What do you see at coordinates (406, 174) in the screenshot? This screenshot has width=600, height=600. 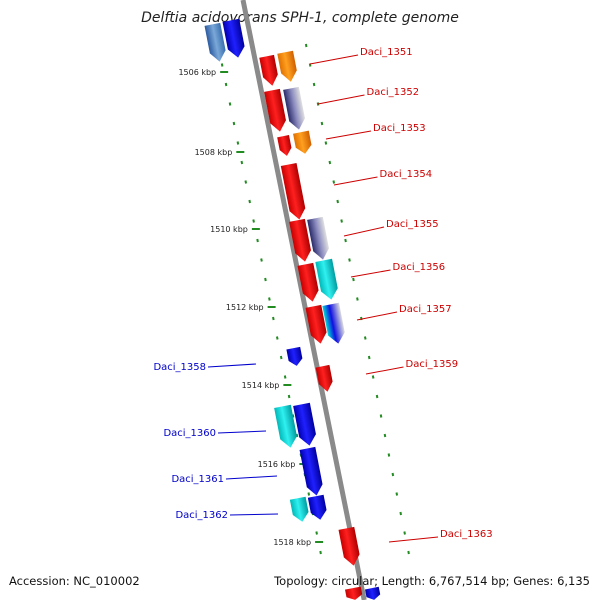 I see `gene-label-daci-1354: Daci_1354` at bounding box center [406, 174].